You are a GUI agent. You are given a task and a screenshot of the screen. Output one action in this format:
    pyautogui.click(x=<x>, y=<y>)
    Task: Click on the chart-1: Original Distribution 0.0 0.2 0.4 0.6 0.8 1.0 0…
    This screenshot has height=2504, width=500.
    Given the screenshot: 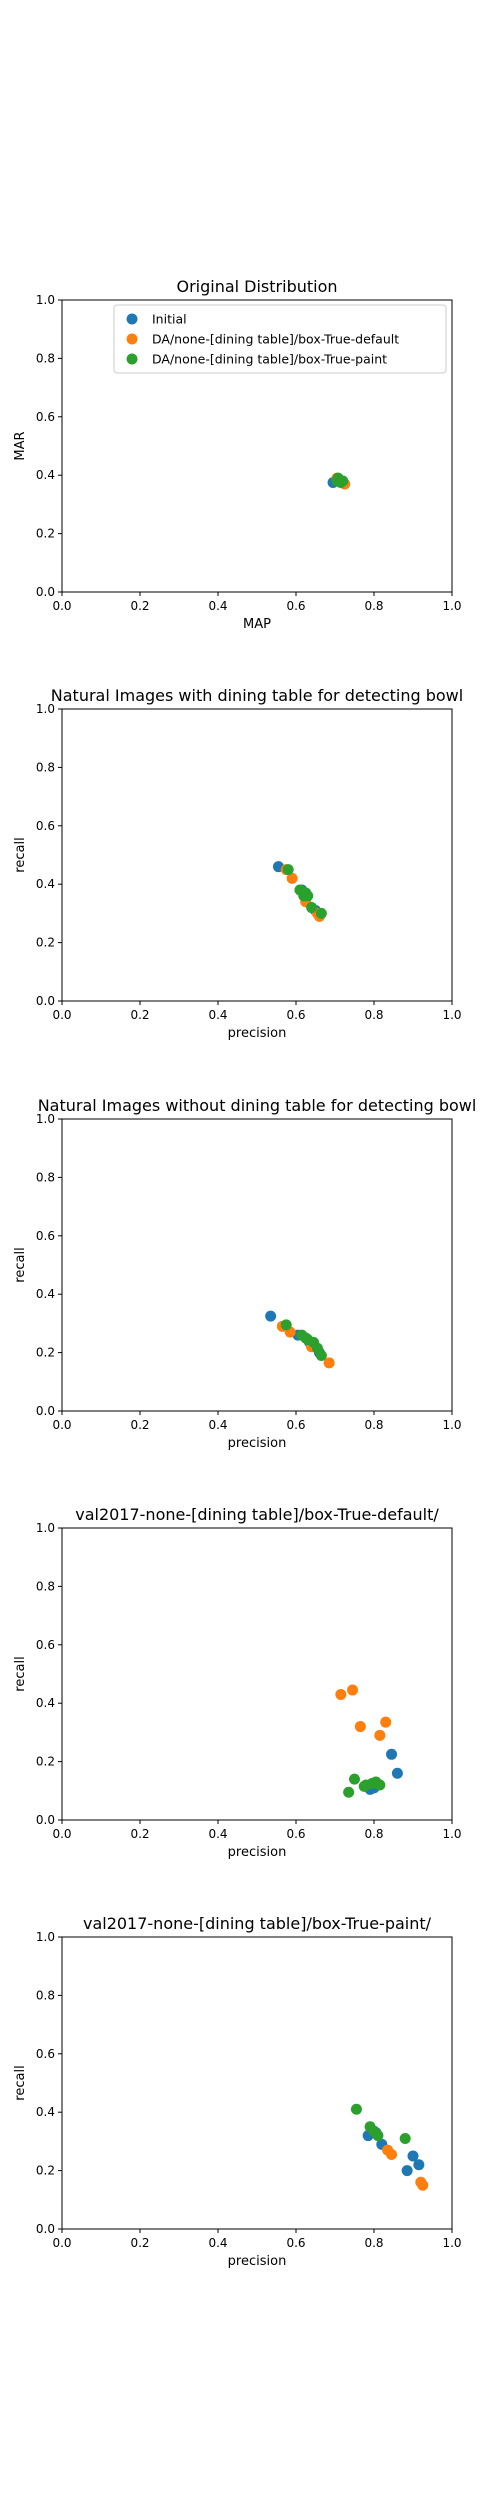 What is the action you would take?
    pyautogui.click(x=237, y=454)
    